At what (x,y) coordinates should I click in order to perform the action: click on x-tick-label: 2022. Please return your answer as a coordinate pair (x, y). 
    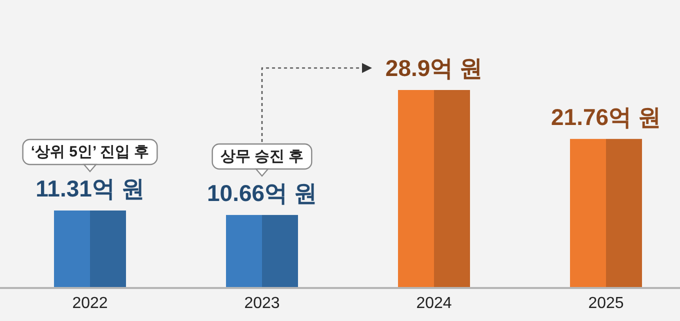
    Looking at the image, I should click on (90, 303).